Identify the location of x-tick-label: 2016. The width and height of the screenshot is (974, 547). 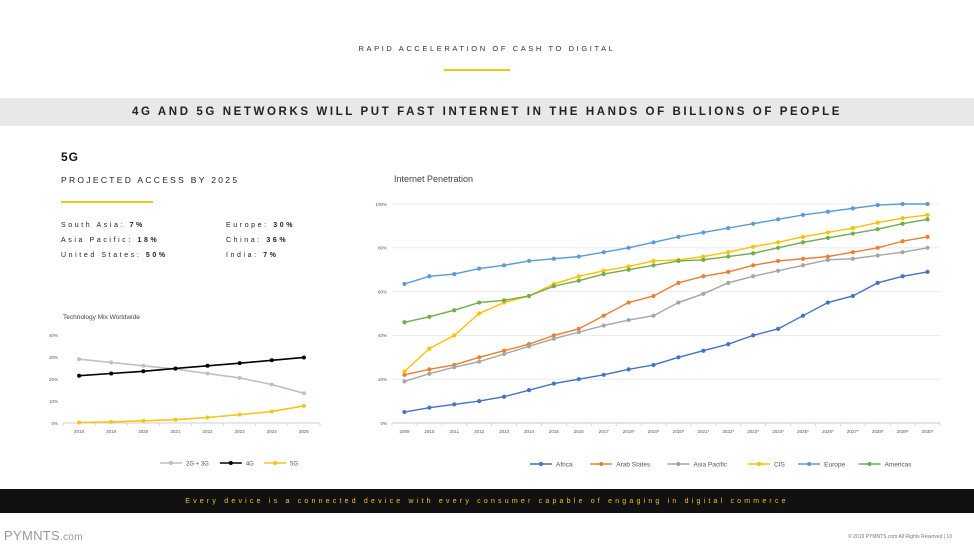
(579, 431).